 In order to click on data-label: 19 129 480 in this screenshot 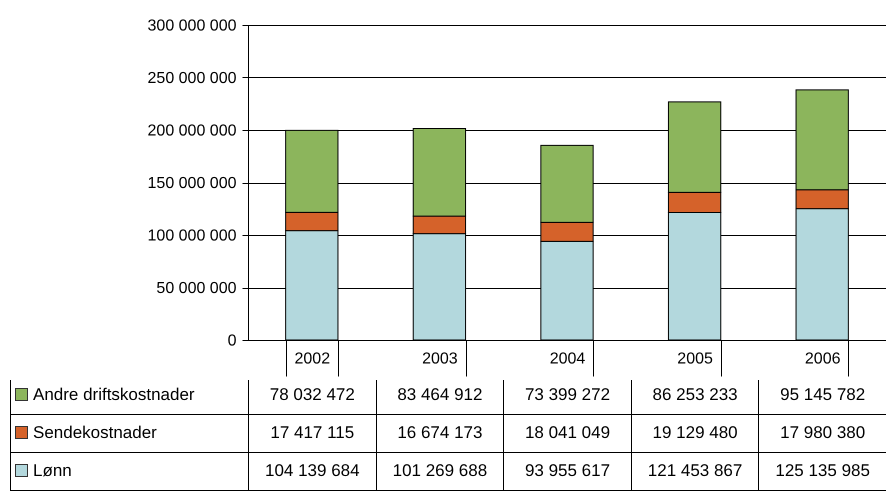, I will do `click(695, 433)`.